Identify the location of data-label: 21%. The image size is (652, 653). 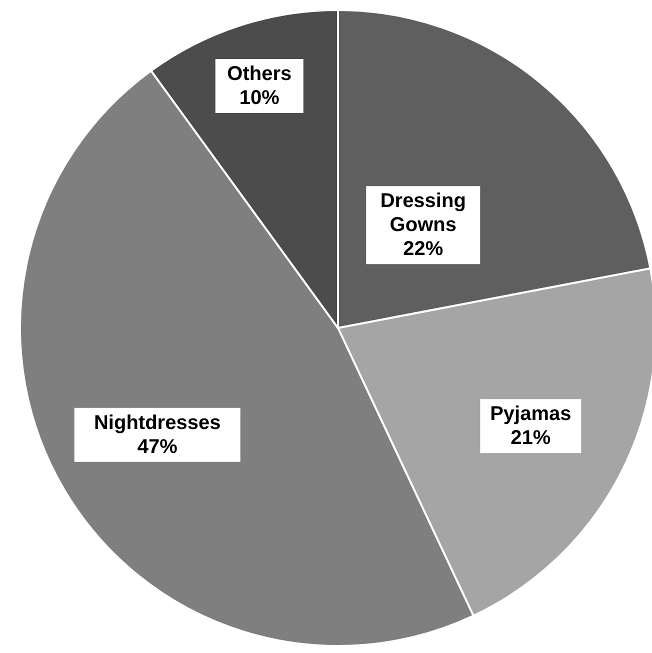
(530, 438).